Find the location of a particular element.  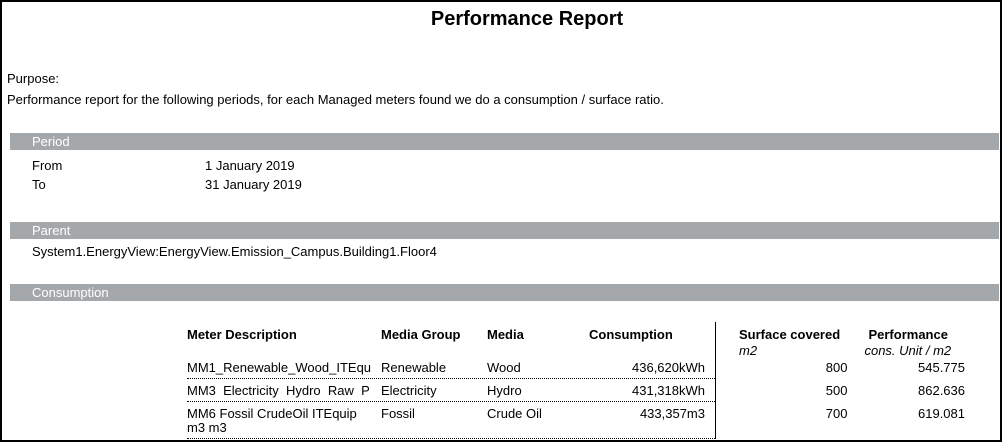

purpose-label: Purpose: is located at coordinates (33, 78).